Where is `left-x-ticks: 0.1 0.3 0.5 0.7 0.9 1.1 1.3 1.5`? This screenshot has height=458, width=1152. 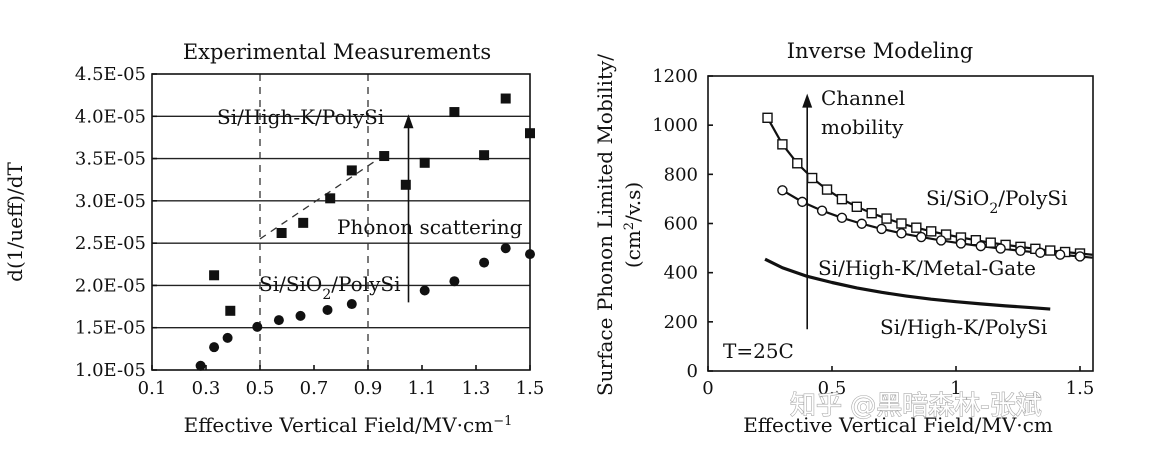 left-x-ticks: 0.1 0.3 0.5 0.7 0.9 1.1 1.3 1.5 is located at coordinates (341, 382).